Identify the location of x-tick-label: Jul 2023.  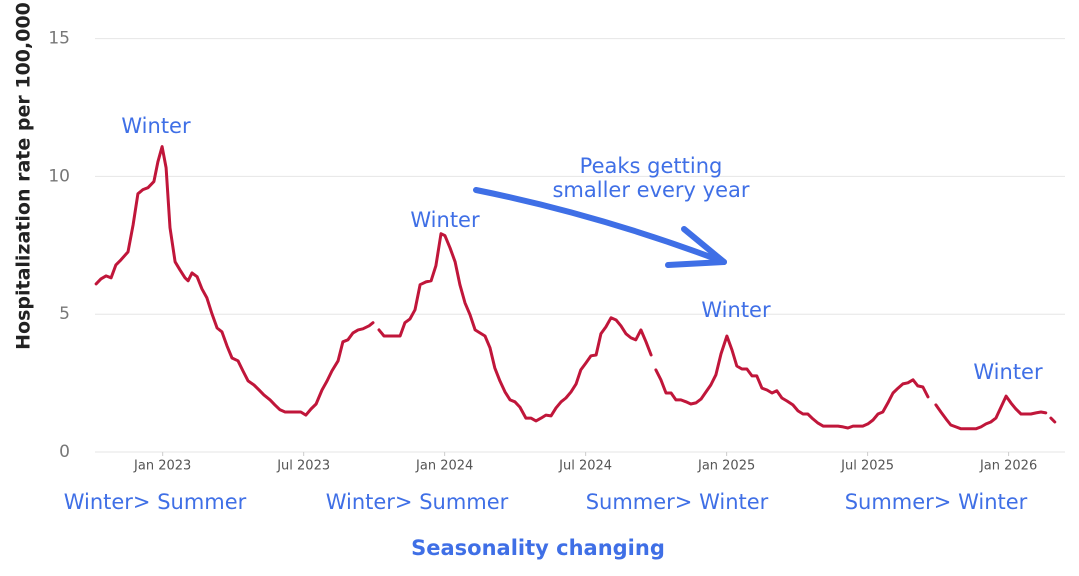
(303, 466).